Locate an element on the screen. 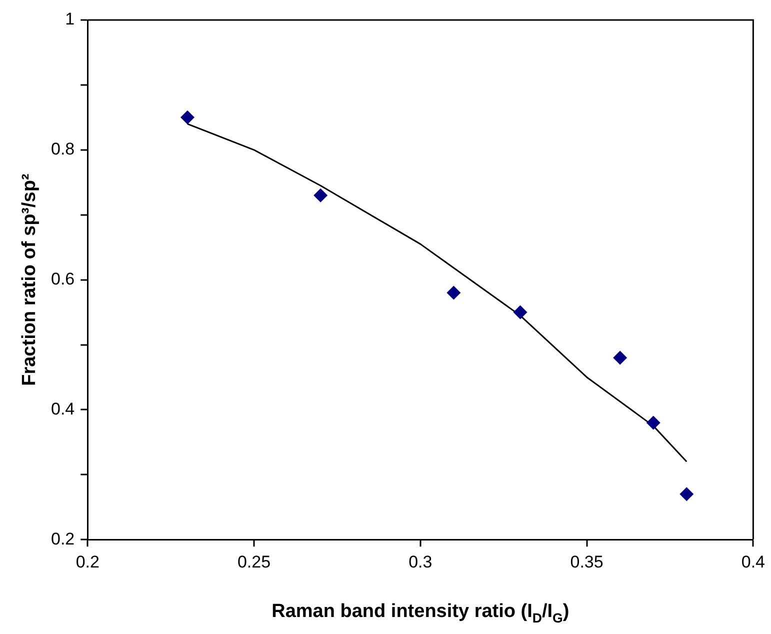  y-axis-title: Fraction ratio of sp³/sp² is located at coordinates (29, 280).